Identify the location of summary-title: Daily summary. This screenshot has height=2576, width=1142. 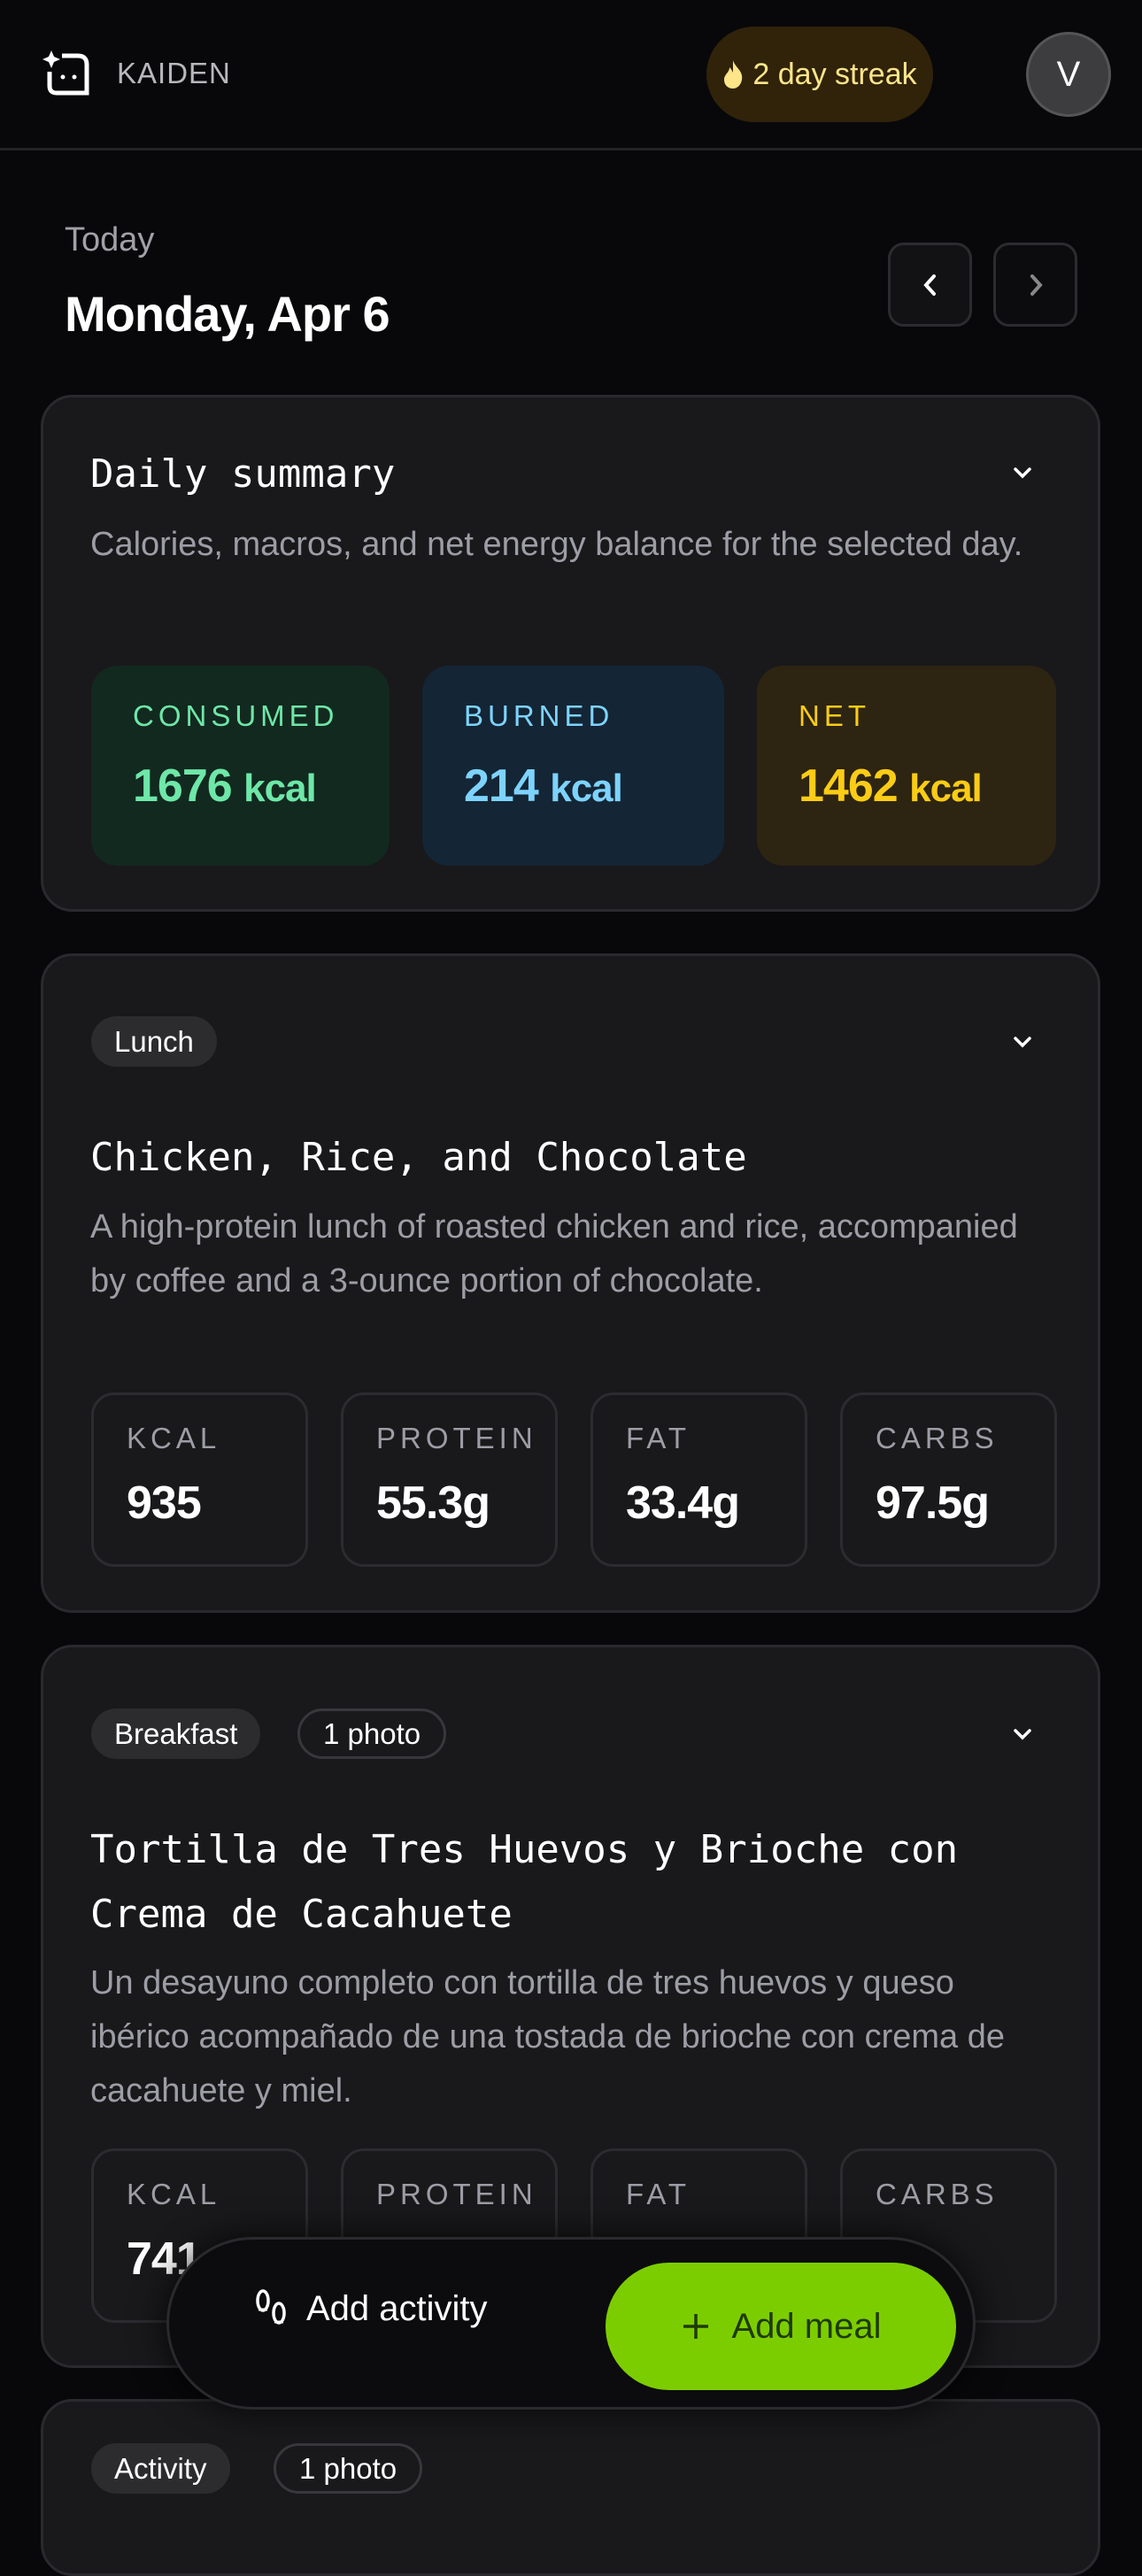
(243, 474).